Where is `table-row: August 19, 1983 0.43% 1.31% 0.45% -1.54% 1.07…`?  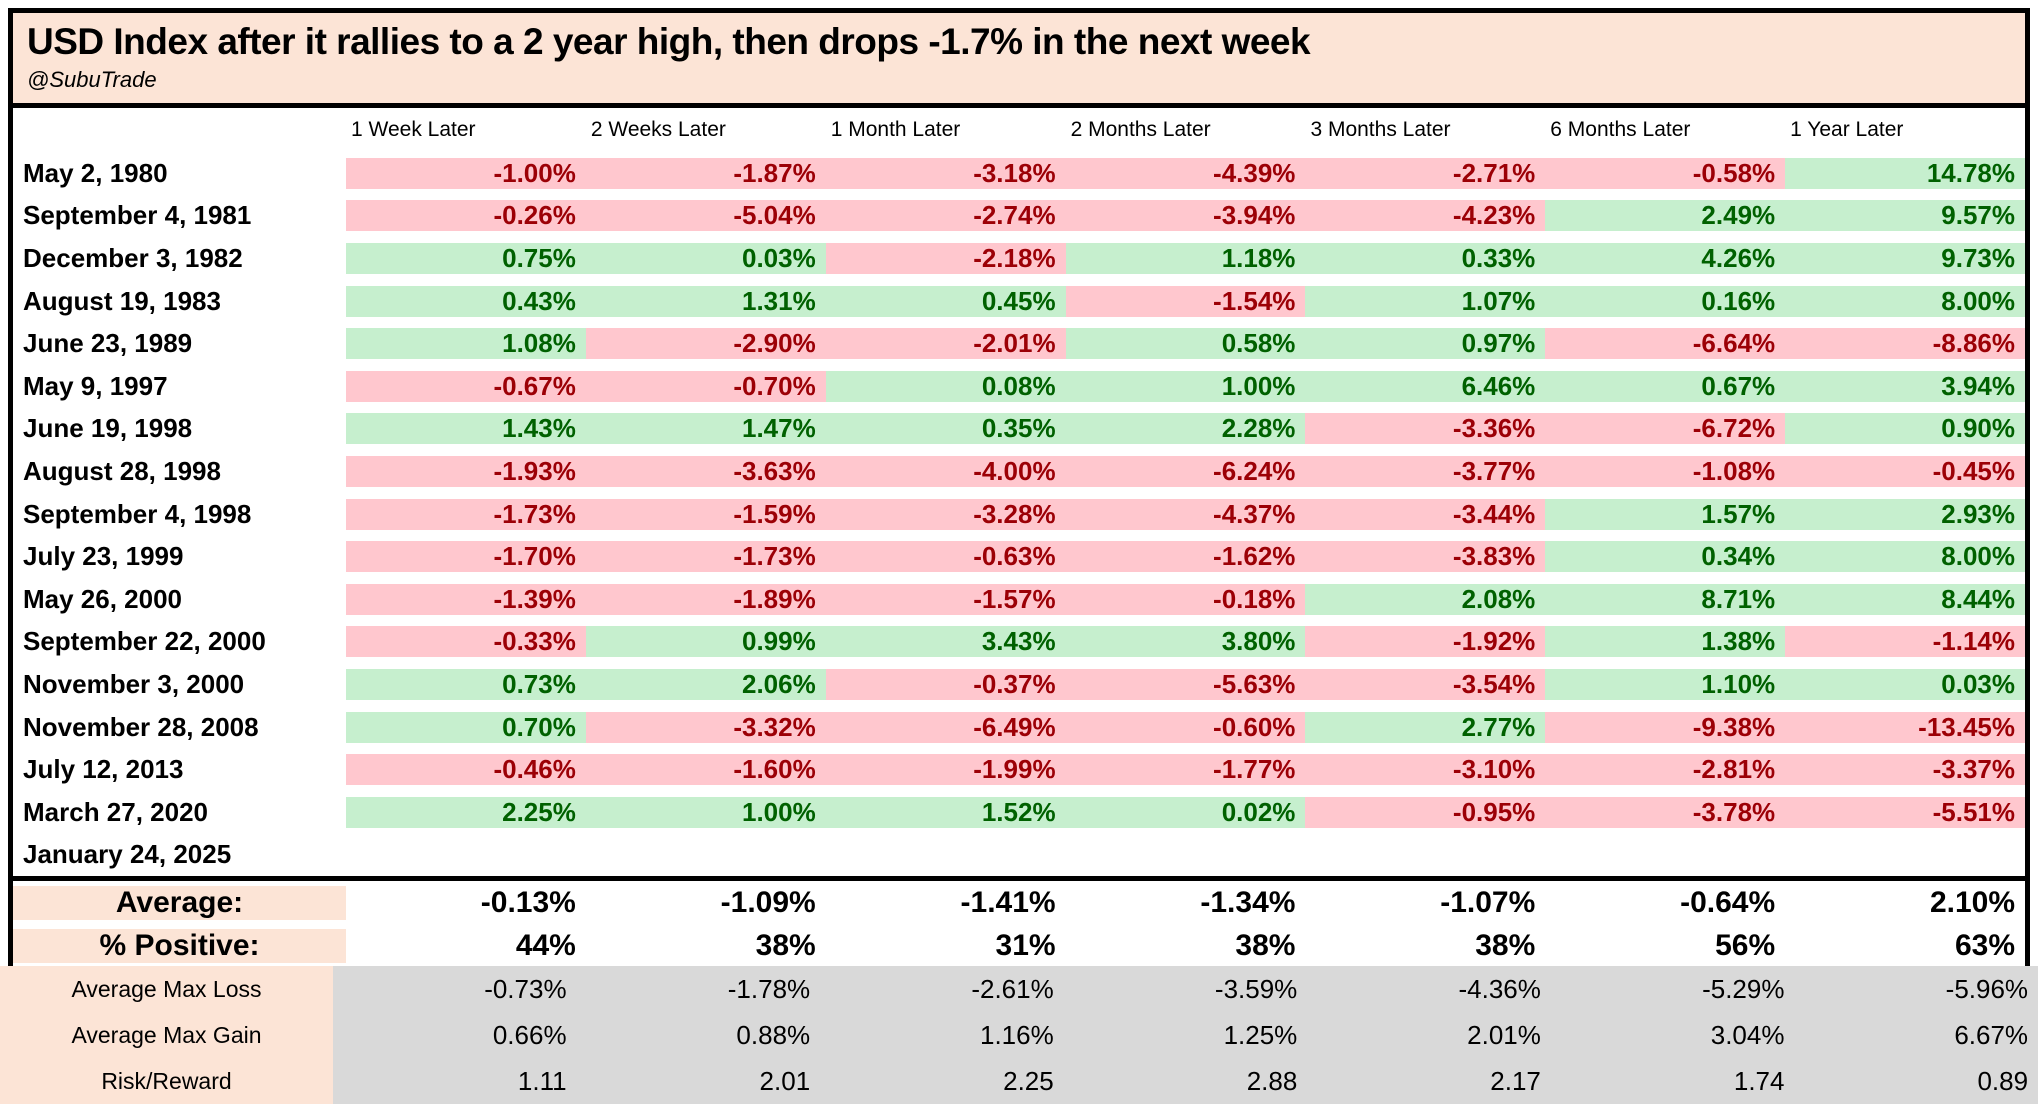
table-row: August 19, 1983 0.43% 1.31% 0.45% -1.54% 1.07… is located at coordinates (1019, 301).